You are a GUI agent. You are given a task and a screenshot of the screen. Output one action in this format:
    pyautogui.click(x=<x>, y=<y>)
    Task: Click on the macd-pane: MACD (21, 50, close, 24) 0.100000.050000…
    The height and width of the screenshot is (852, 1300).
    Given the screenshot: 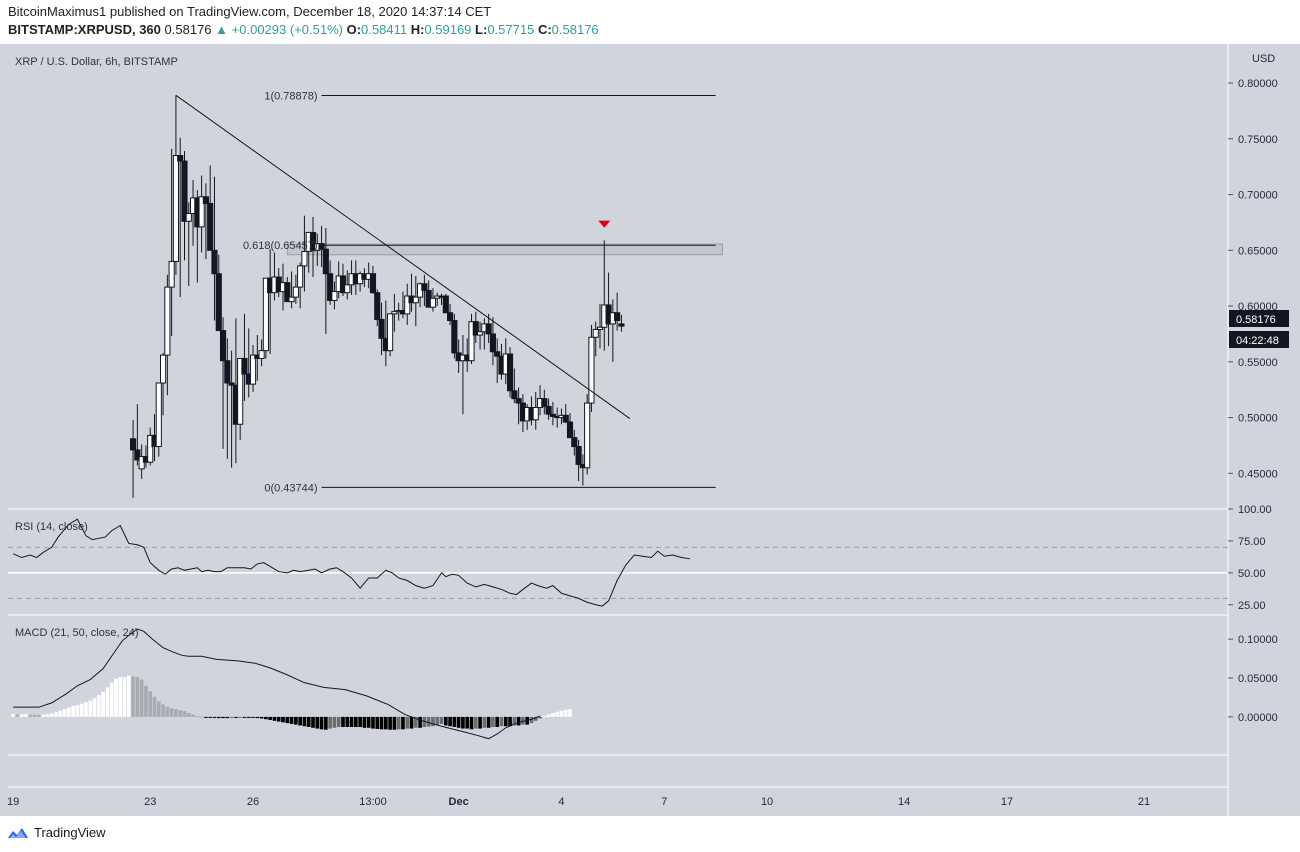 What is the action you would take?
    pyautogui.click(x=644, y=683)
    